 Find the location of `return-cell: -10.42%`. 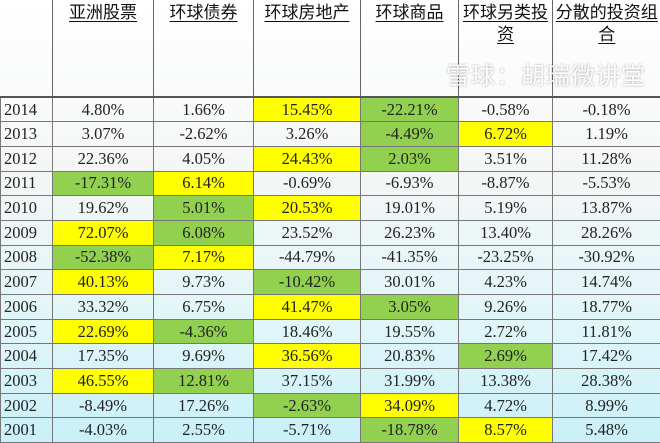

return-cell: -10.42% is located at coordinates (307, 282).